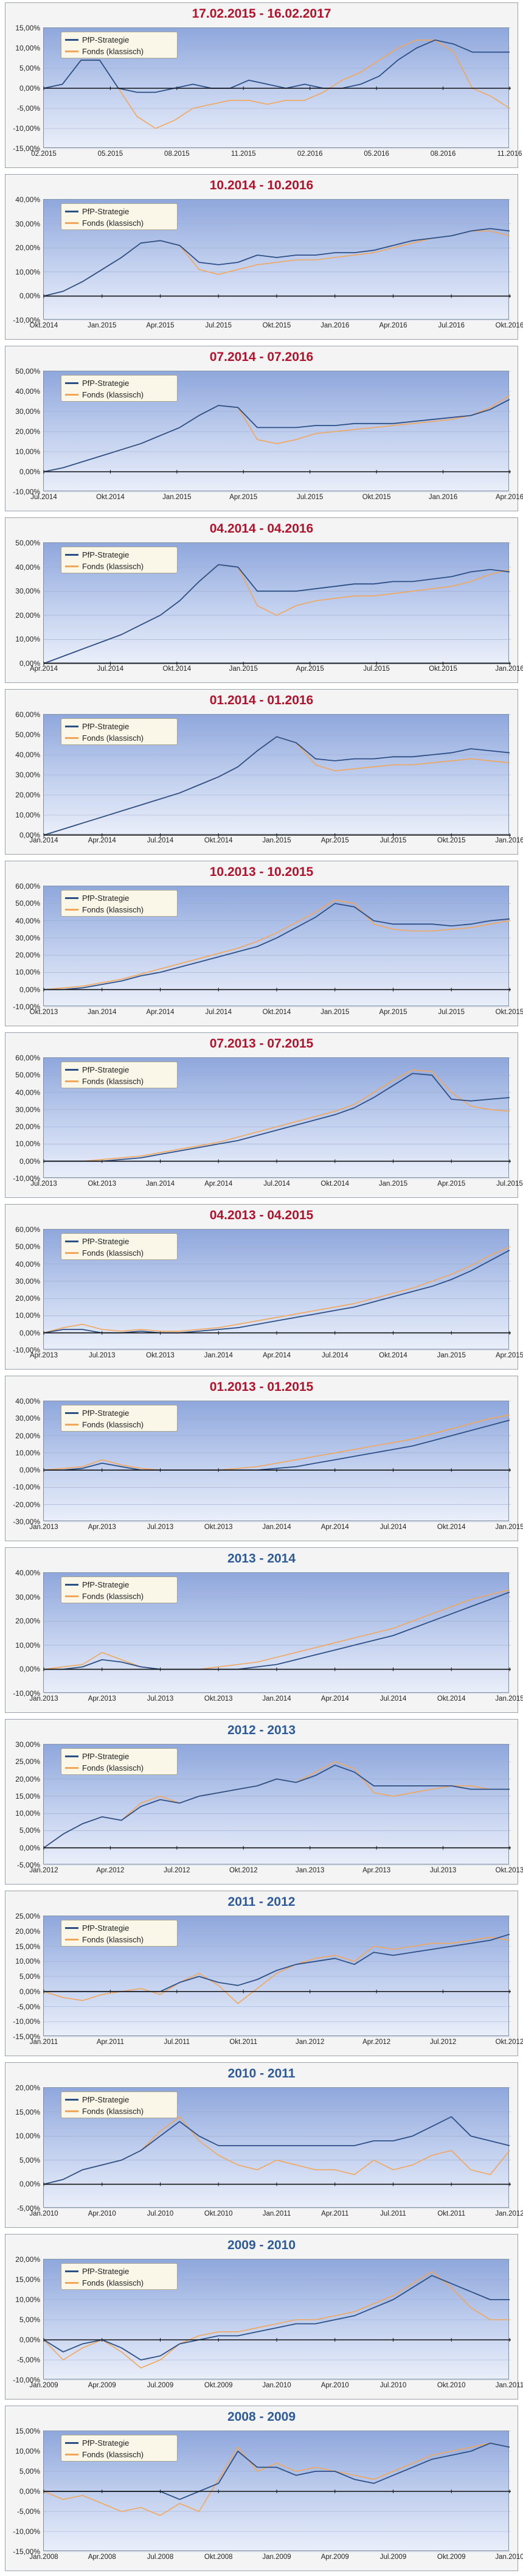 This screenshot has height=2576, width=523. What do you see at coordinates (110, 154) in the screenshot?
I see `x-tick-label: 05.2015` at bounding box center [110, 154].